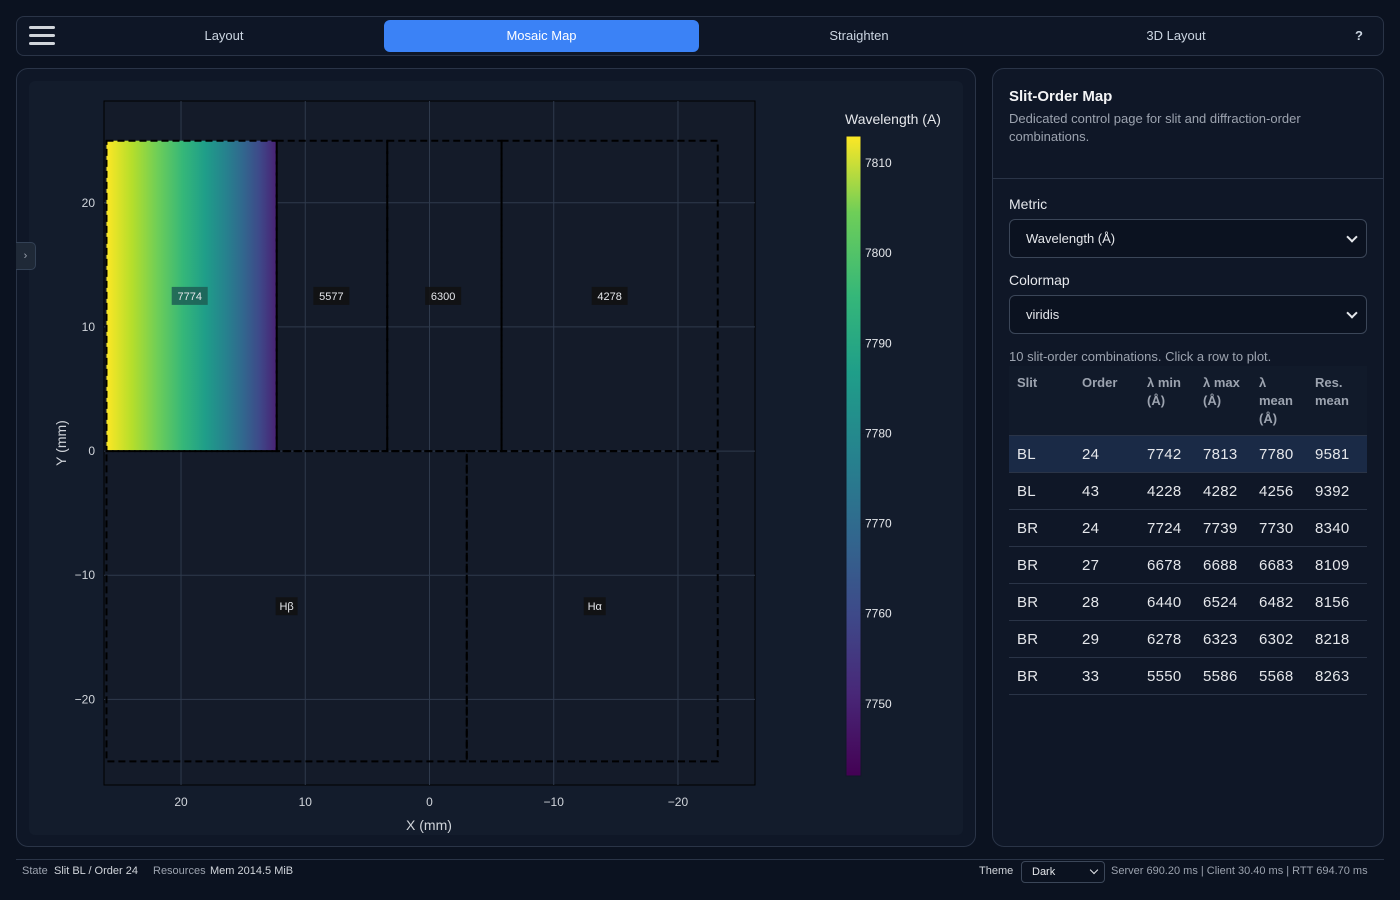 The image size is (1400, 900). What do you see at coordinates (859, 35) in the screenshot?
I see `tab-straighten: Straighten` at bounding box center [859, 35].